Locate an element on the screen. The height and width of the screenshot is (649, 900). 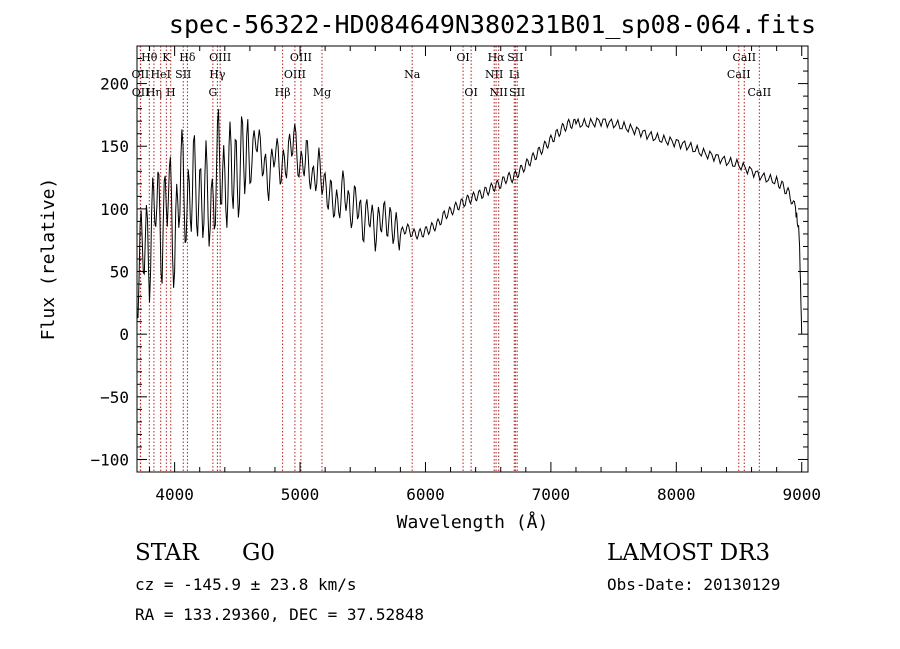
x-tick-label: 8000 is located at coordinates (676, 494).